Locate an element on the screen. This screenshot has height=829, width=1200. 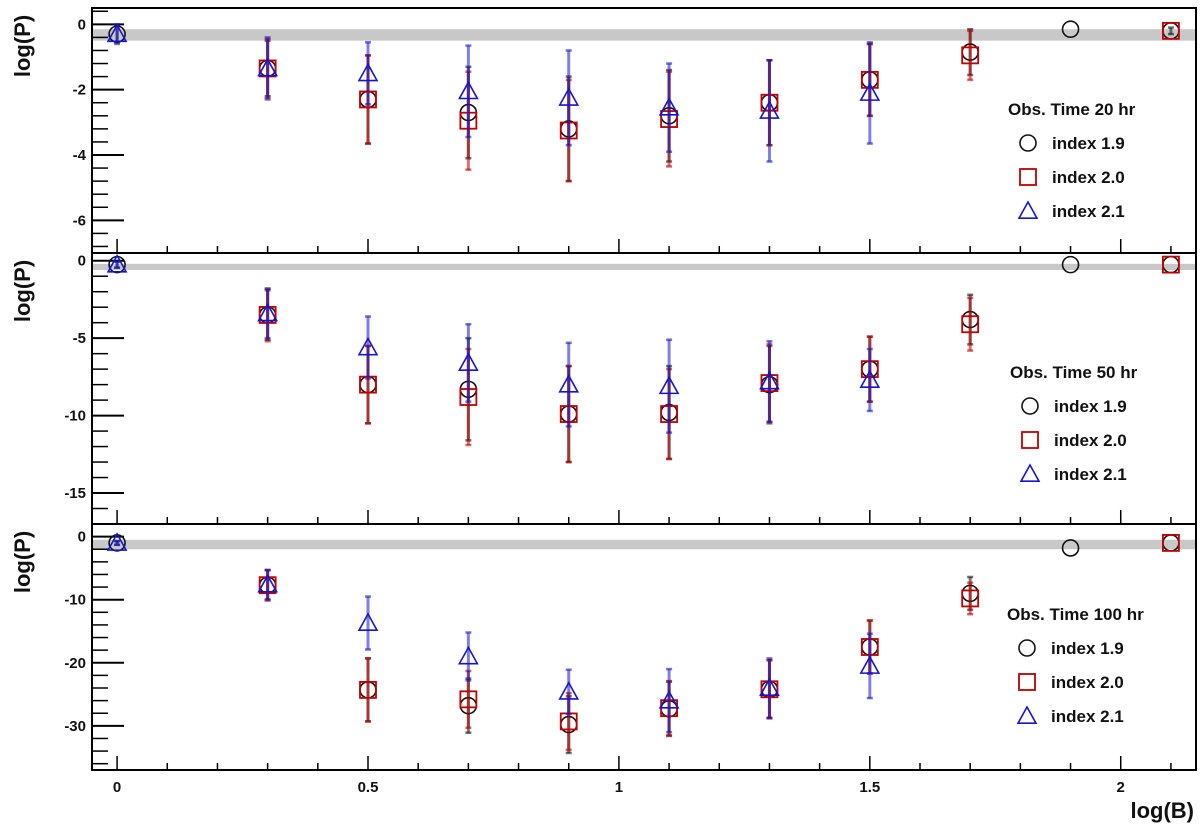
y-tick-label: -5 is located at coordinates (79, 338).